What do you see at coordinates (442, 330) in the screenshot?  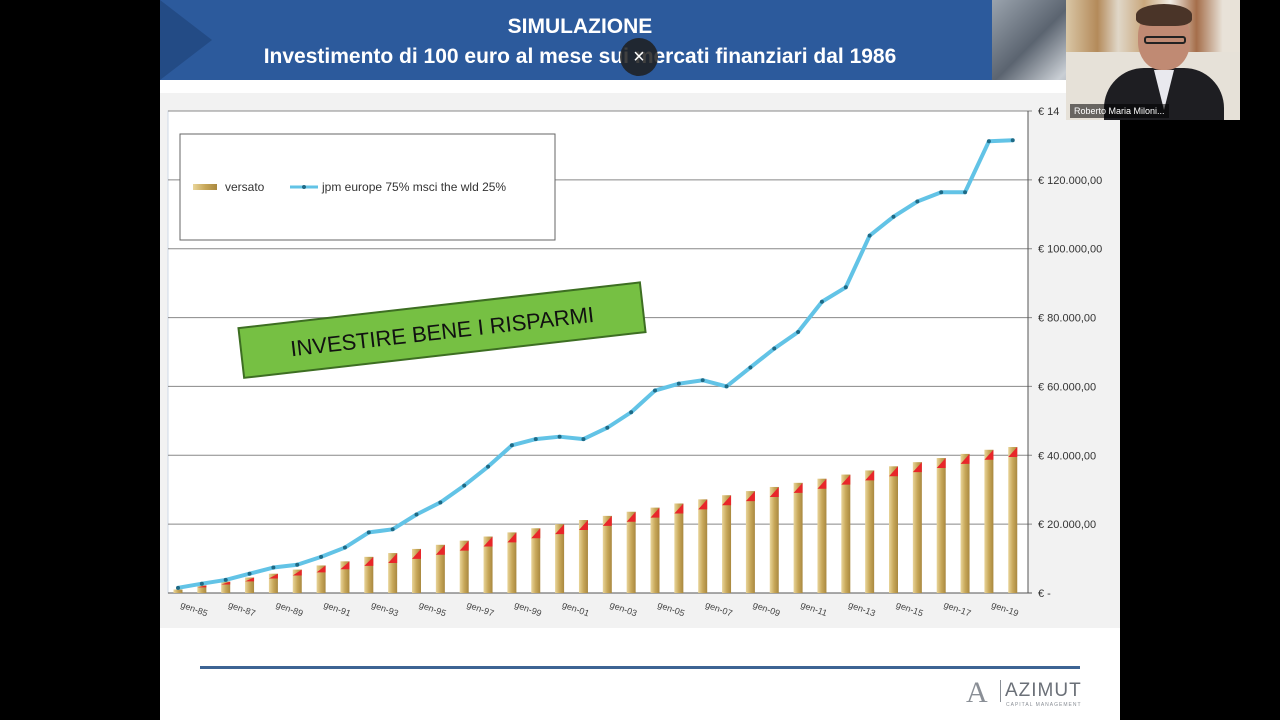 I see `banner-box` at bounding box center [442, 330].